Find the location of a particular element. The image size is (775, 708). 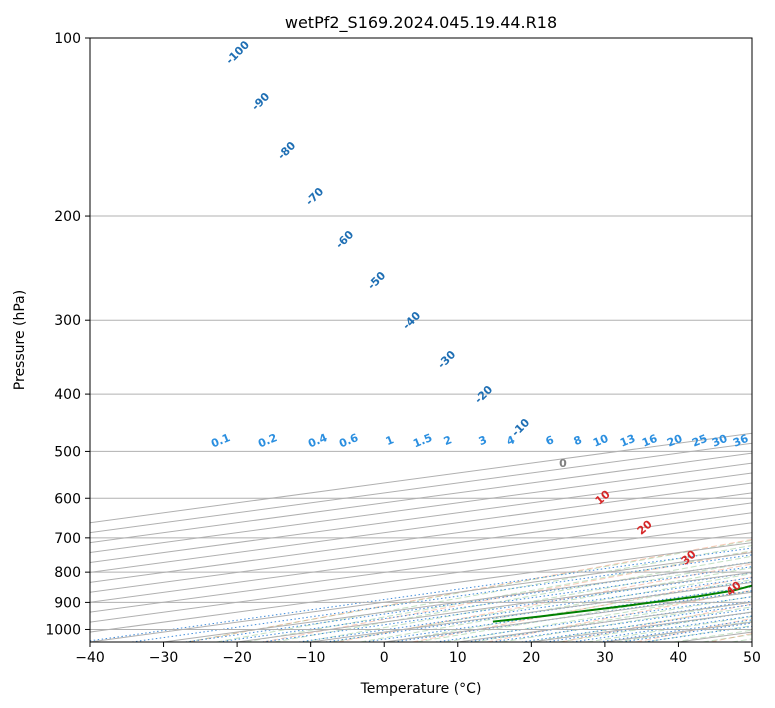

x-tick-label: −10 is located at coordinates (311, 658).